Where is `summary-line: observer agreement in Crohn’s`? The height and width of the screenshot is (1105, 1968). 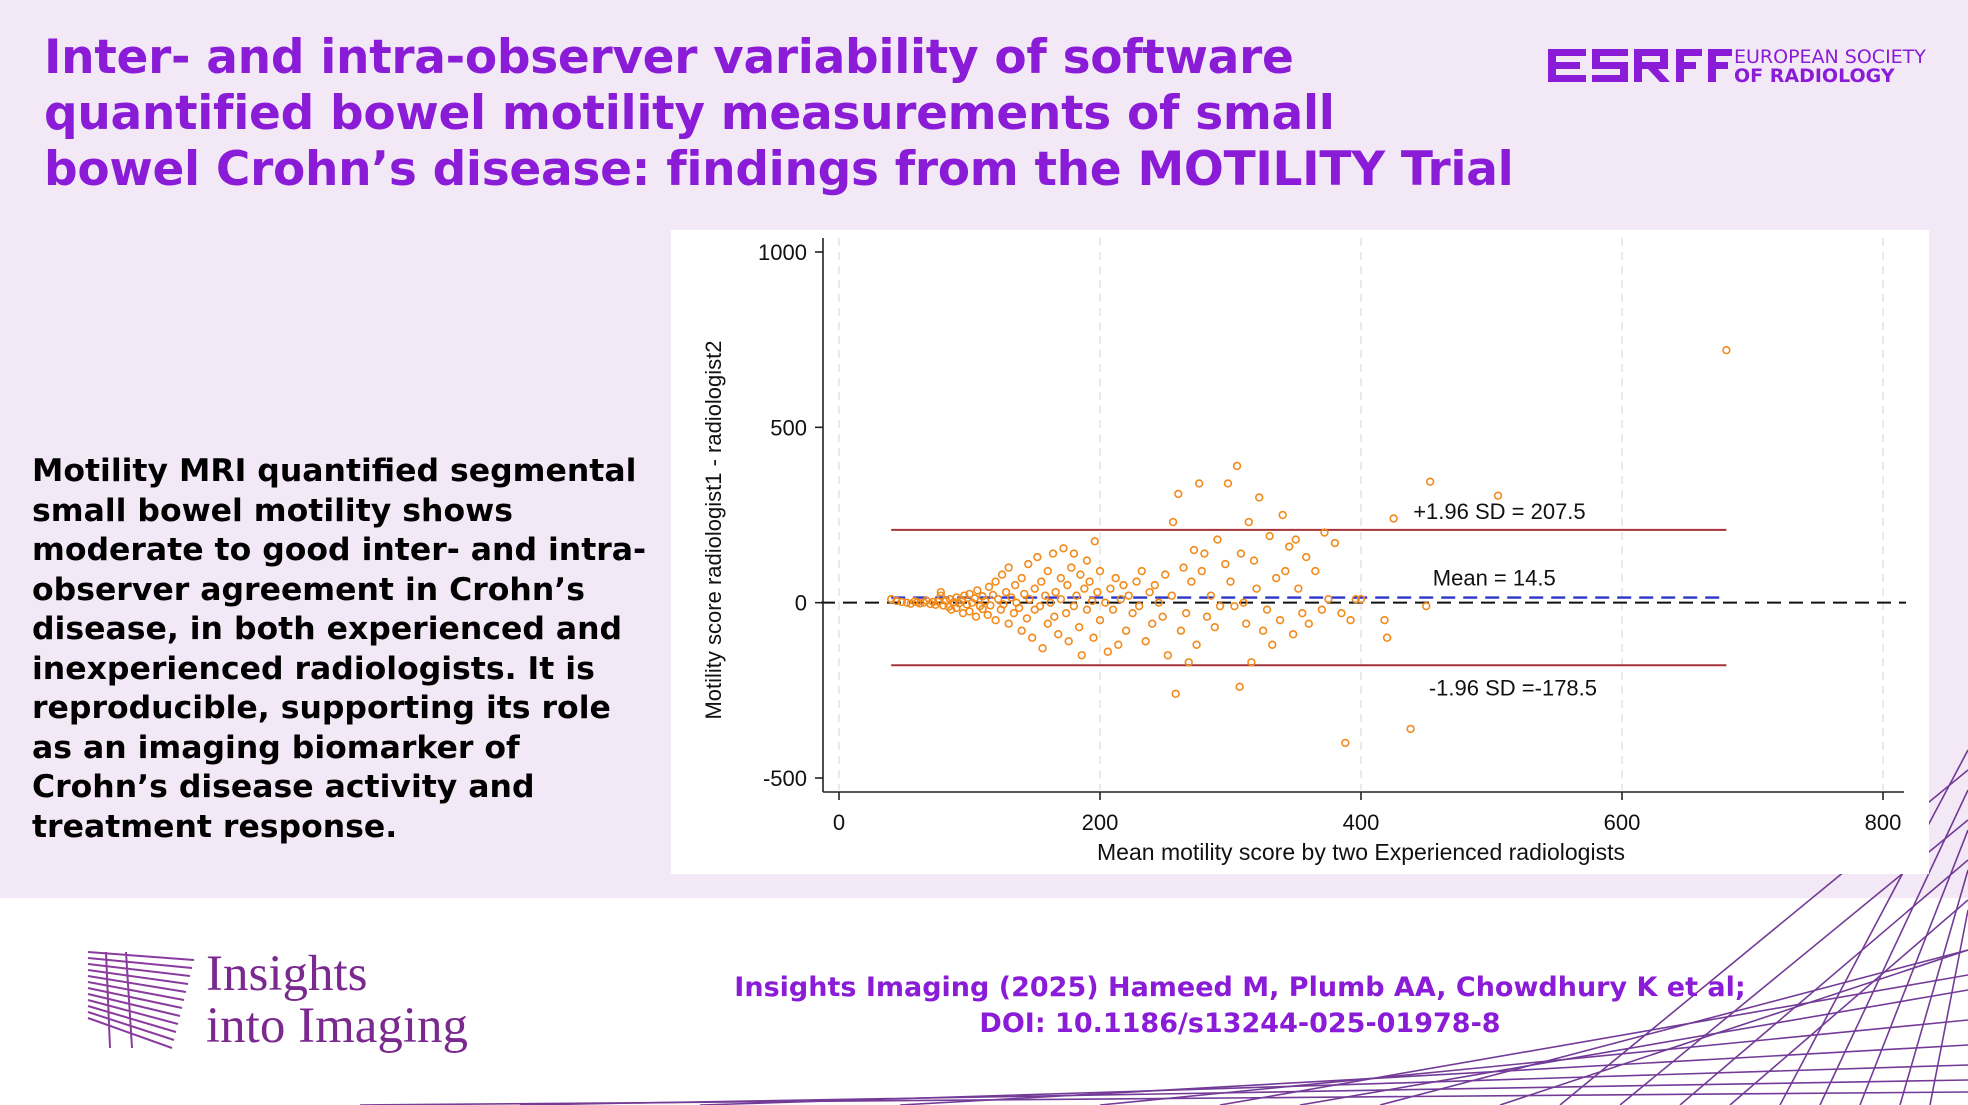
summary-line: observer agreement in Crohn’s is located at coordinates (308, 589).